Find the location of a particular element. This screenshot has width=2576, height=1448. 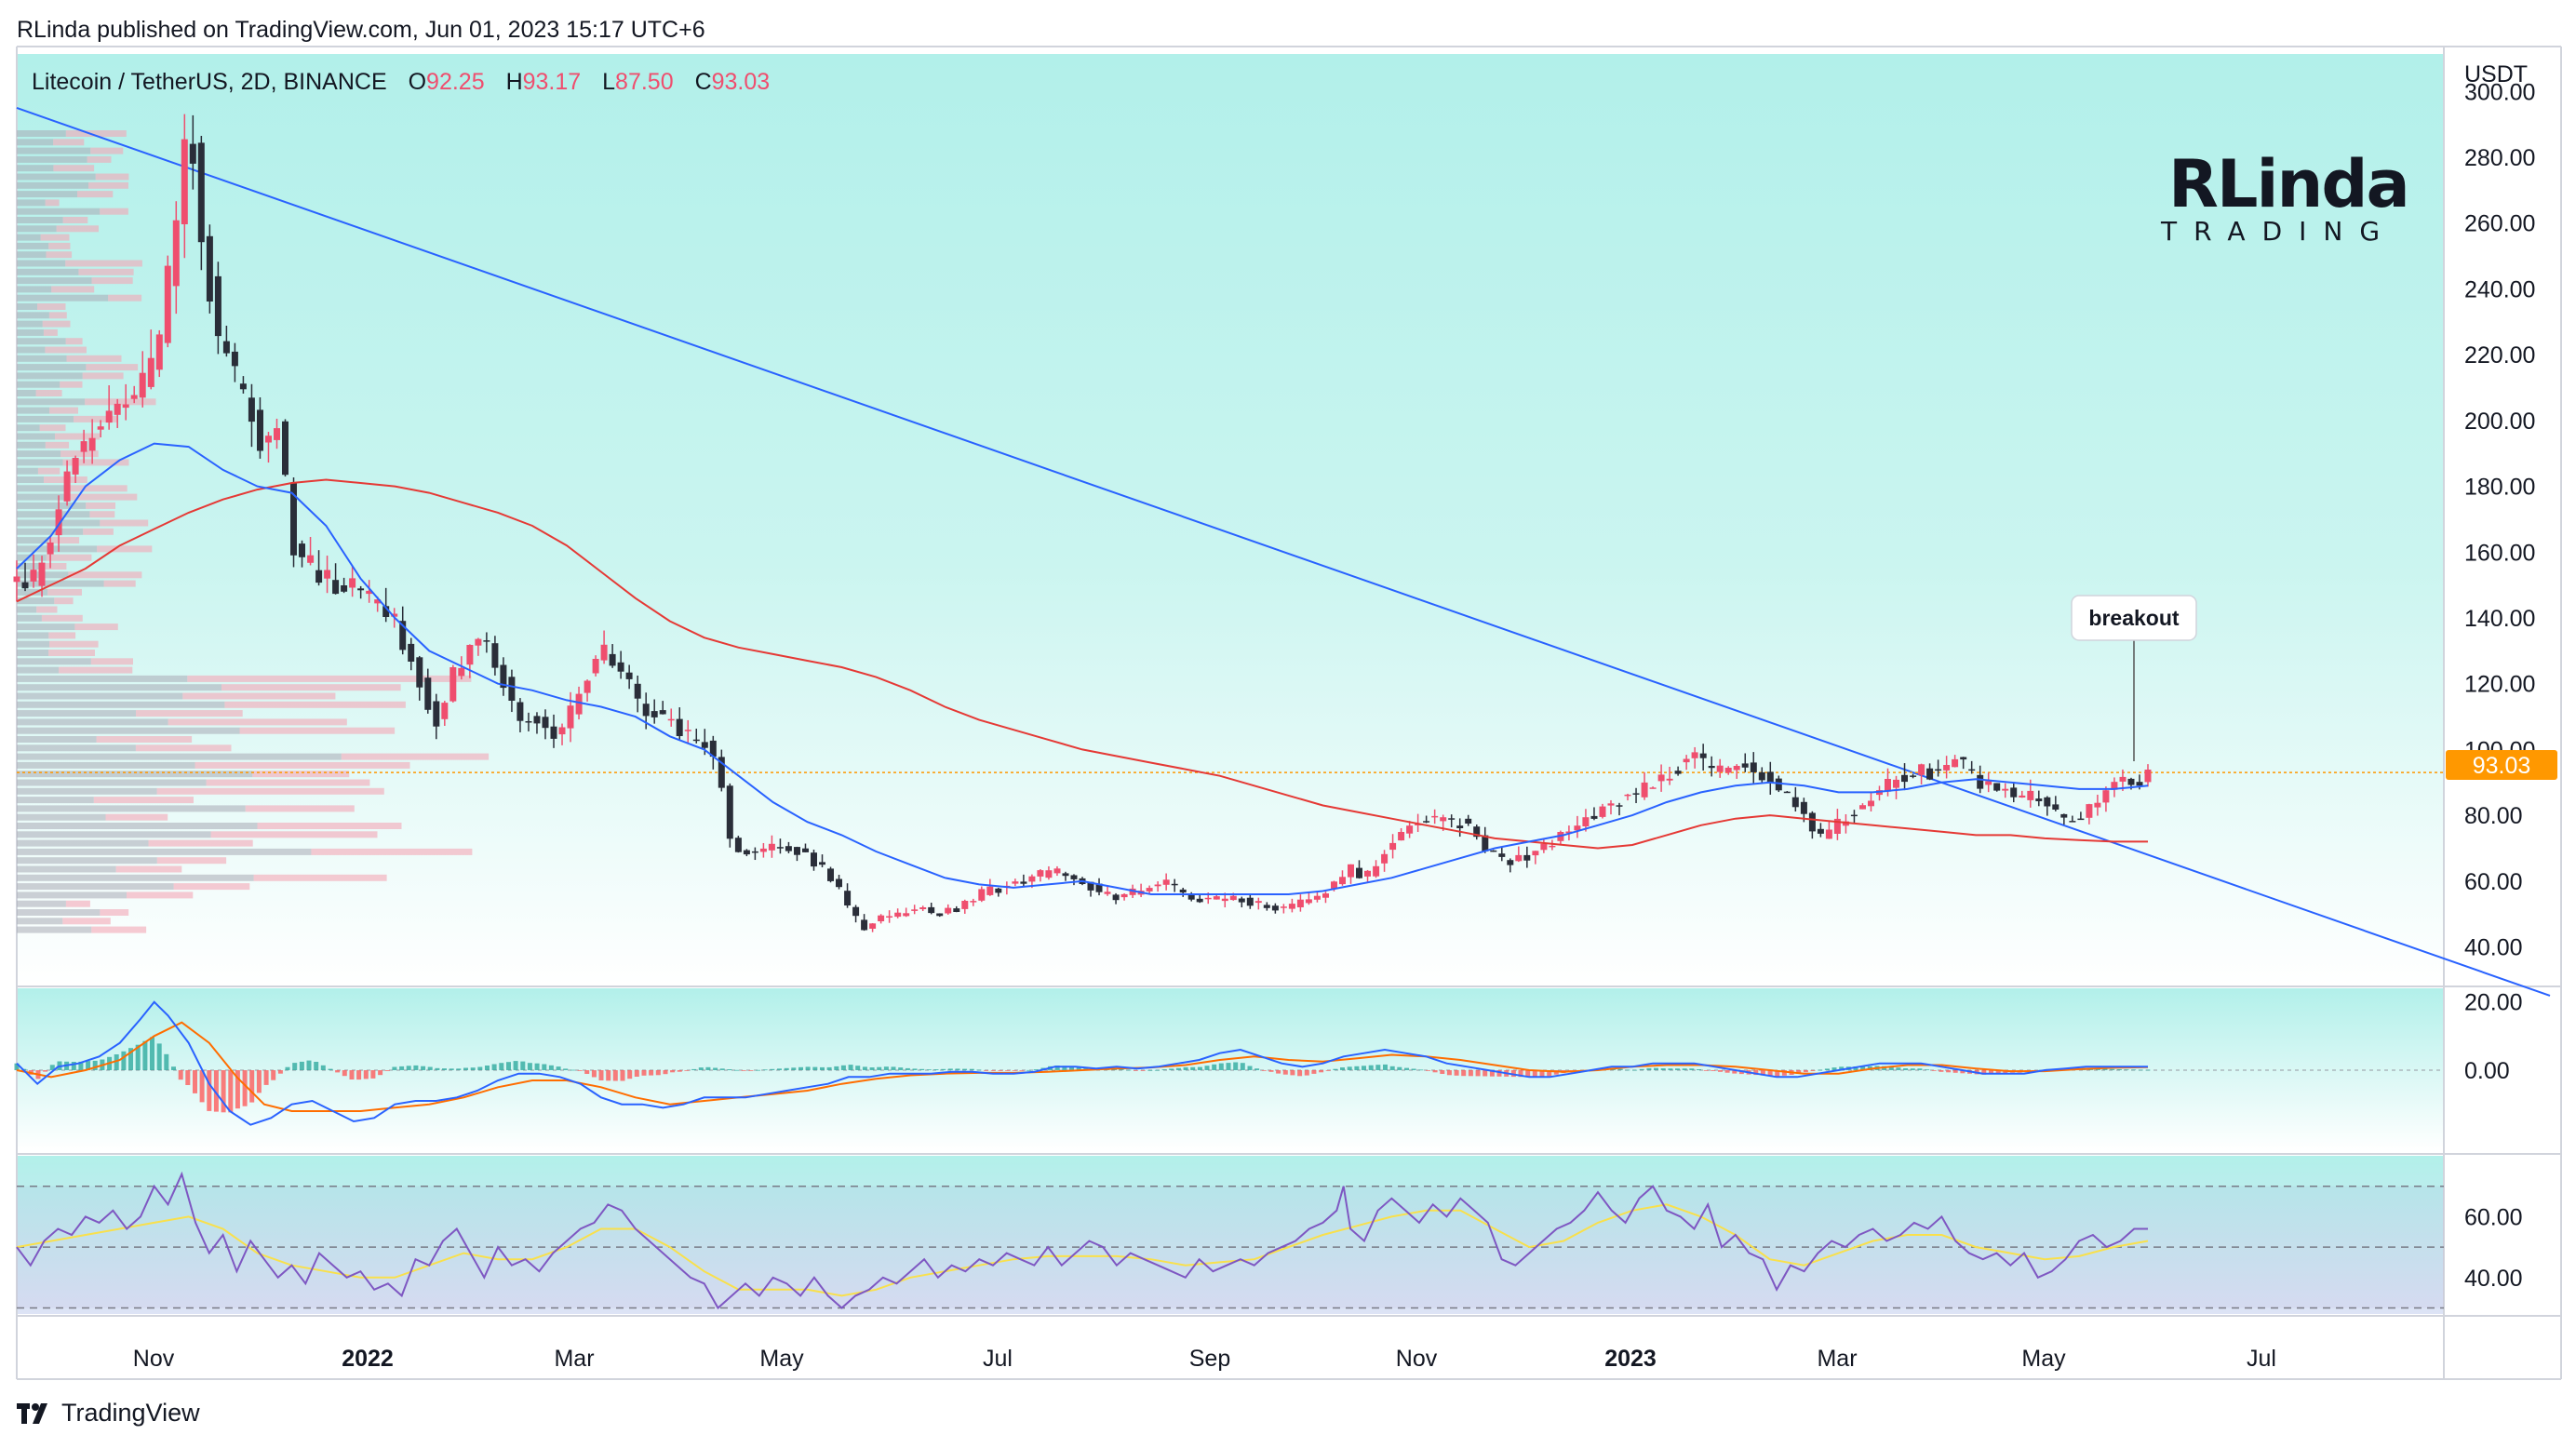

time-tick-label: Jul is located at coordinates (998, 1359).